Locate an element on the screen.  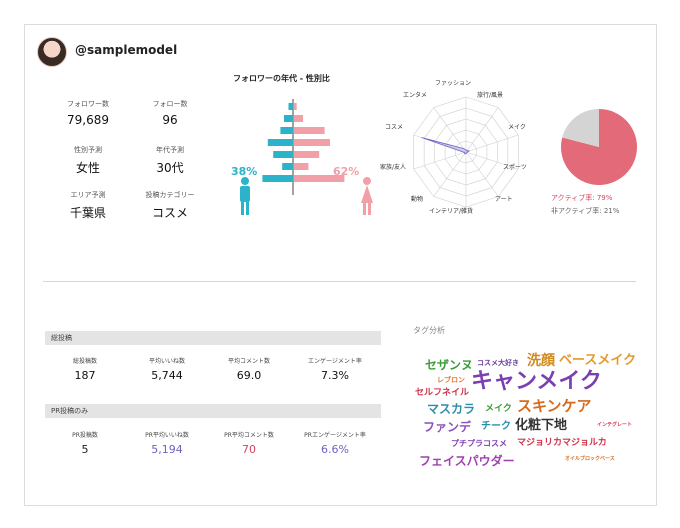
tag-word: メイク is located at coordinates (498, 409).